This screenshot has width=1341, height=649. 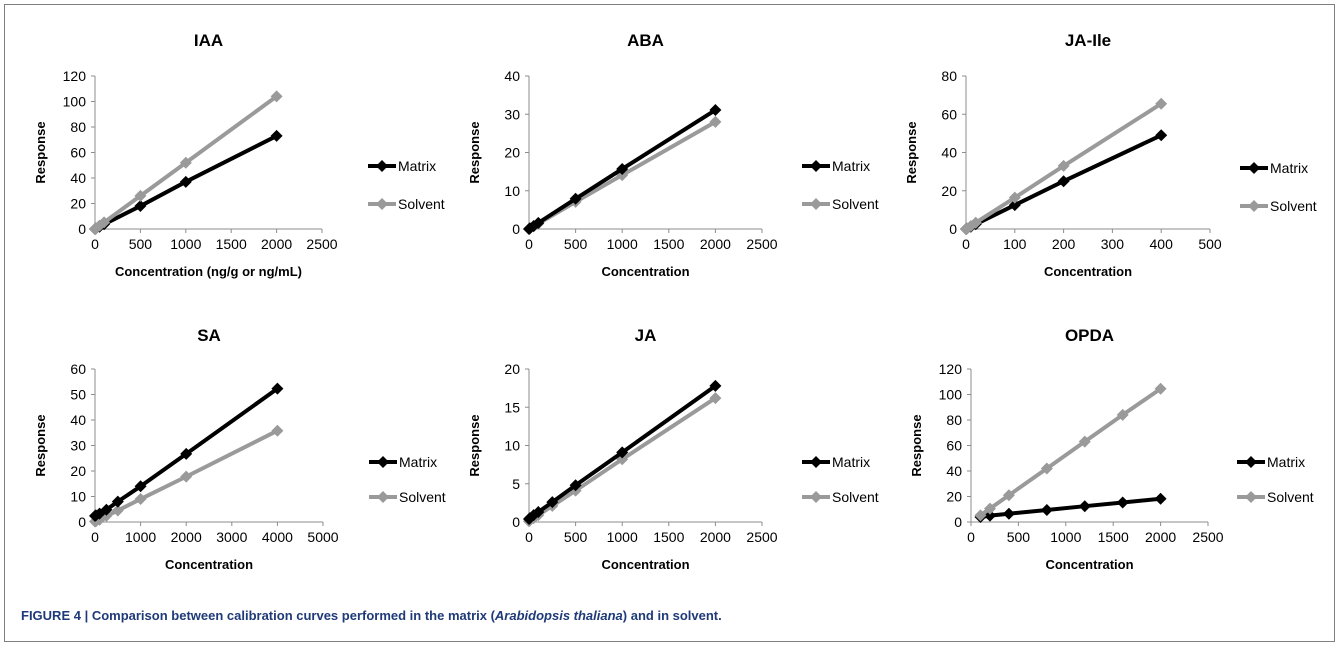 I want to click on y-tick-label: 80, so click(x=78, y=127).